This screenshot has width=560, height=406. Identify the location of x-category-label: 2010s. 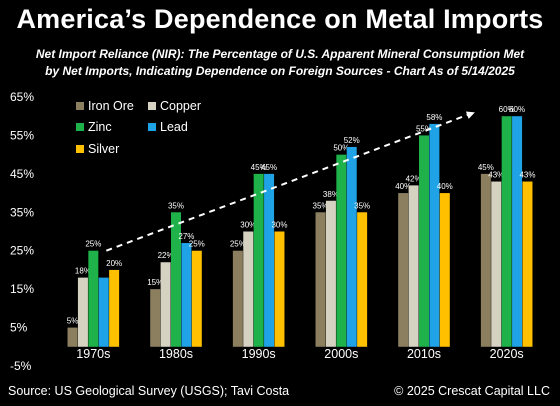
(424, 354).